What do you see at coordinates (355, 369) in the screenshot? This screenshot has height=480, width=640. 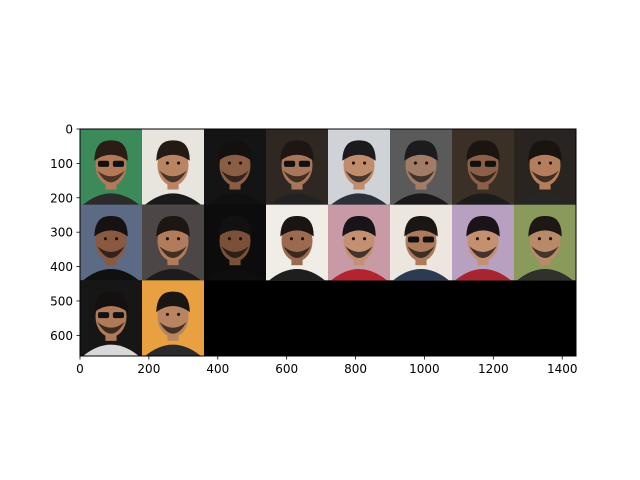 I see `x-tick-label: 800` at bounding box center [355, 369].